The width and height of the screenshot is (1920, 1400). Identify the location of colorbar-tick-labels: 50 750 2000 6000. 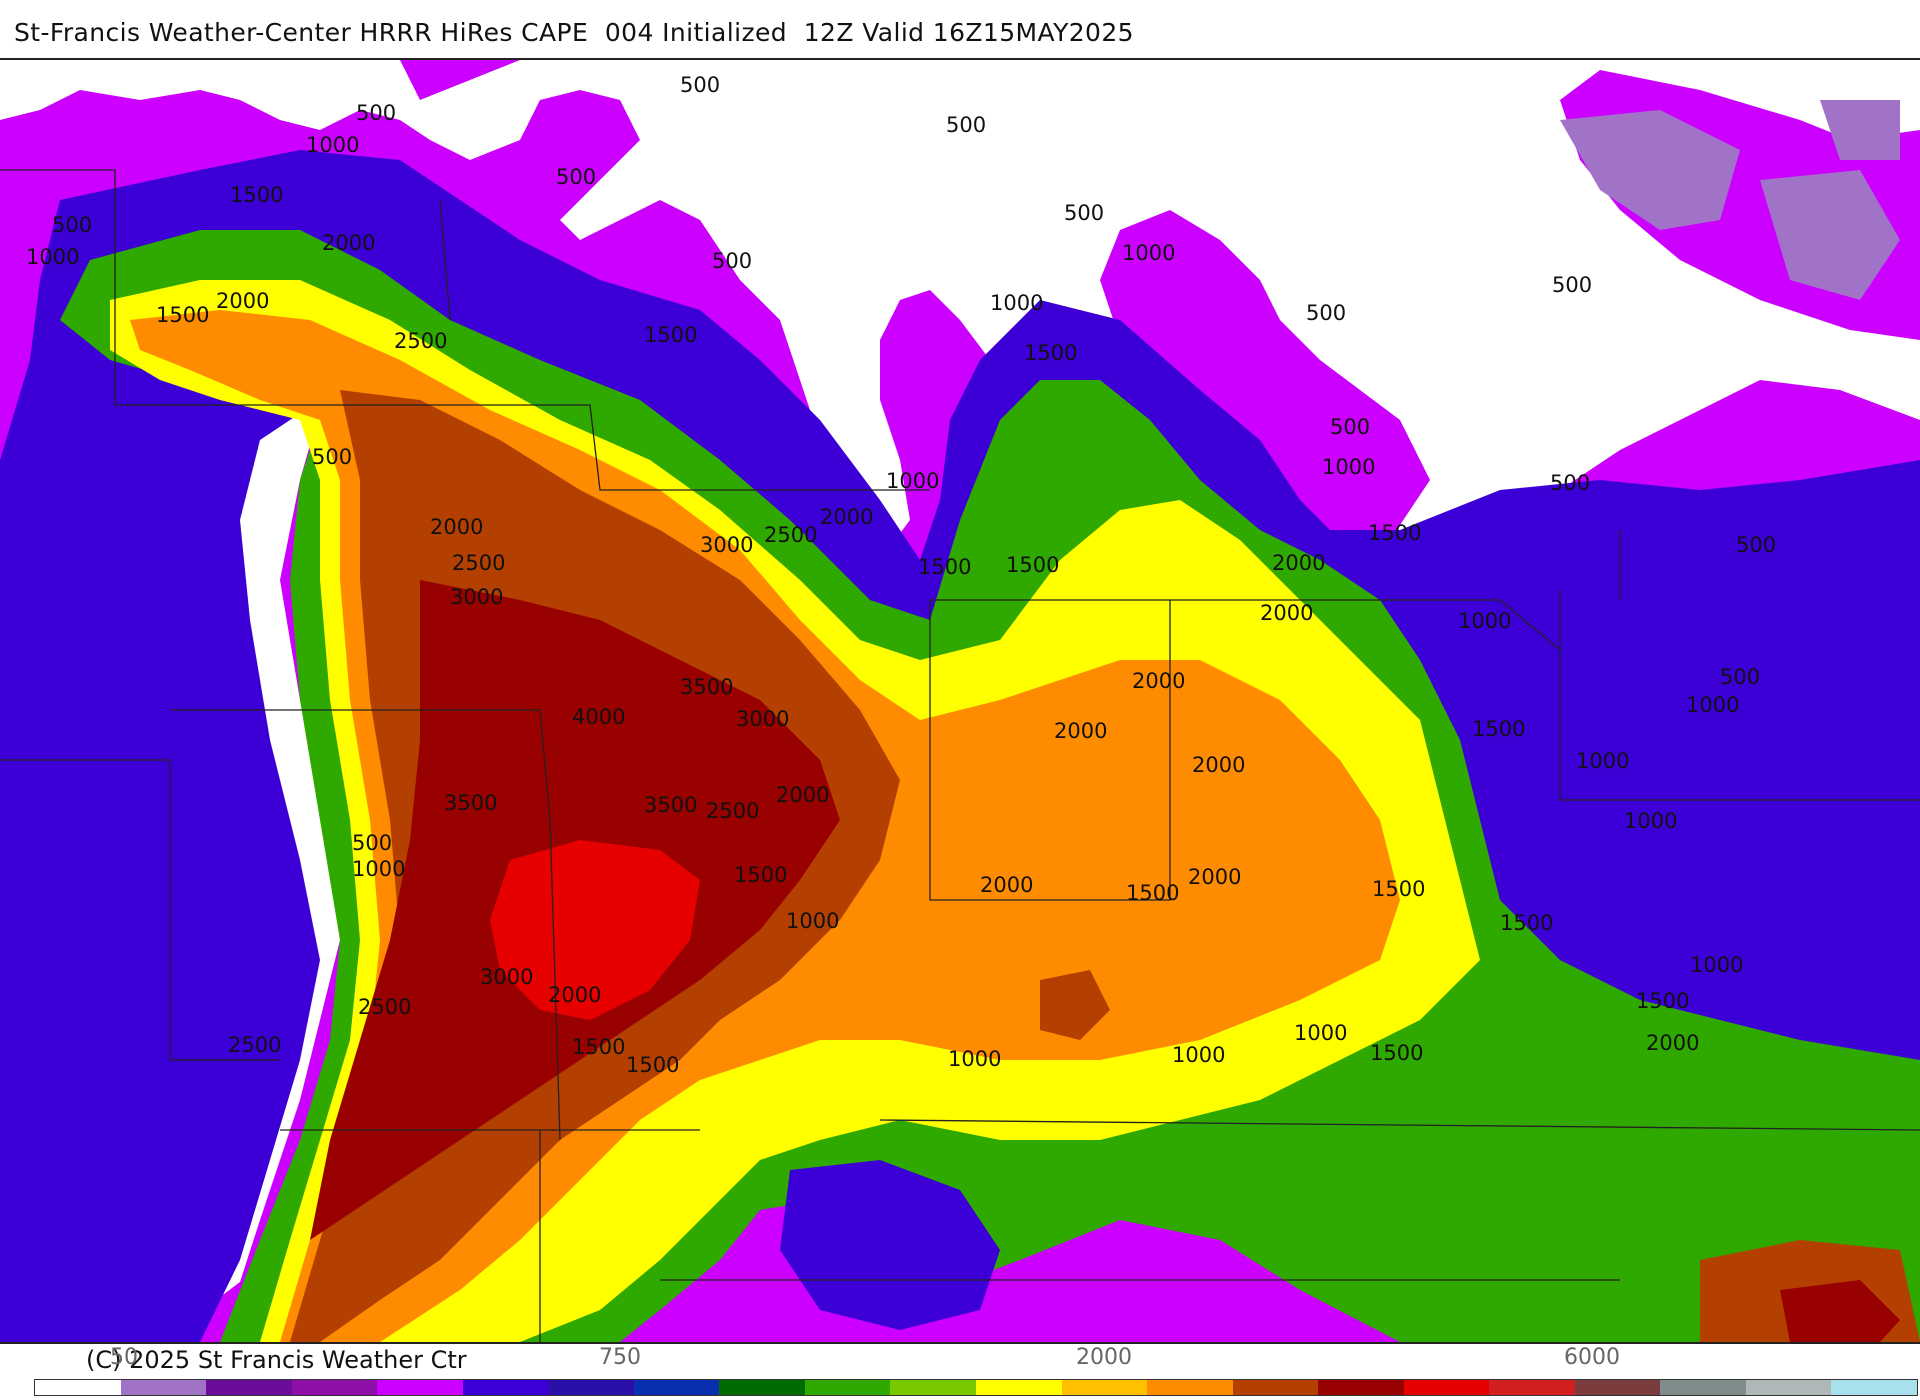
(960, 1359).